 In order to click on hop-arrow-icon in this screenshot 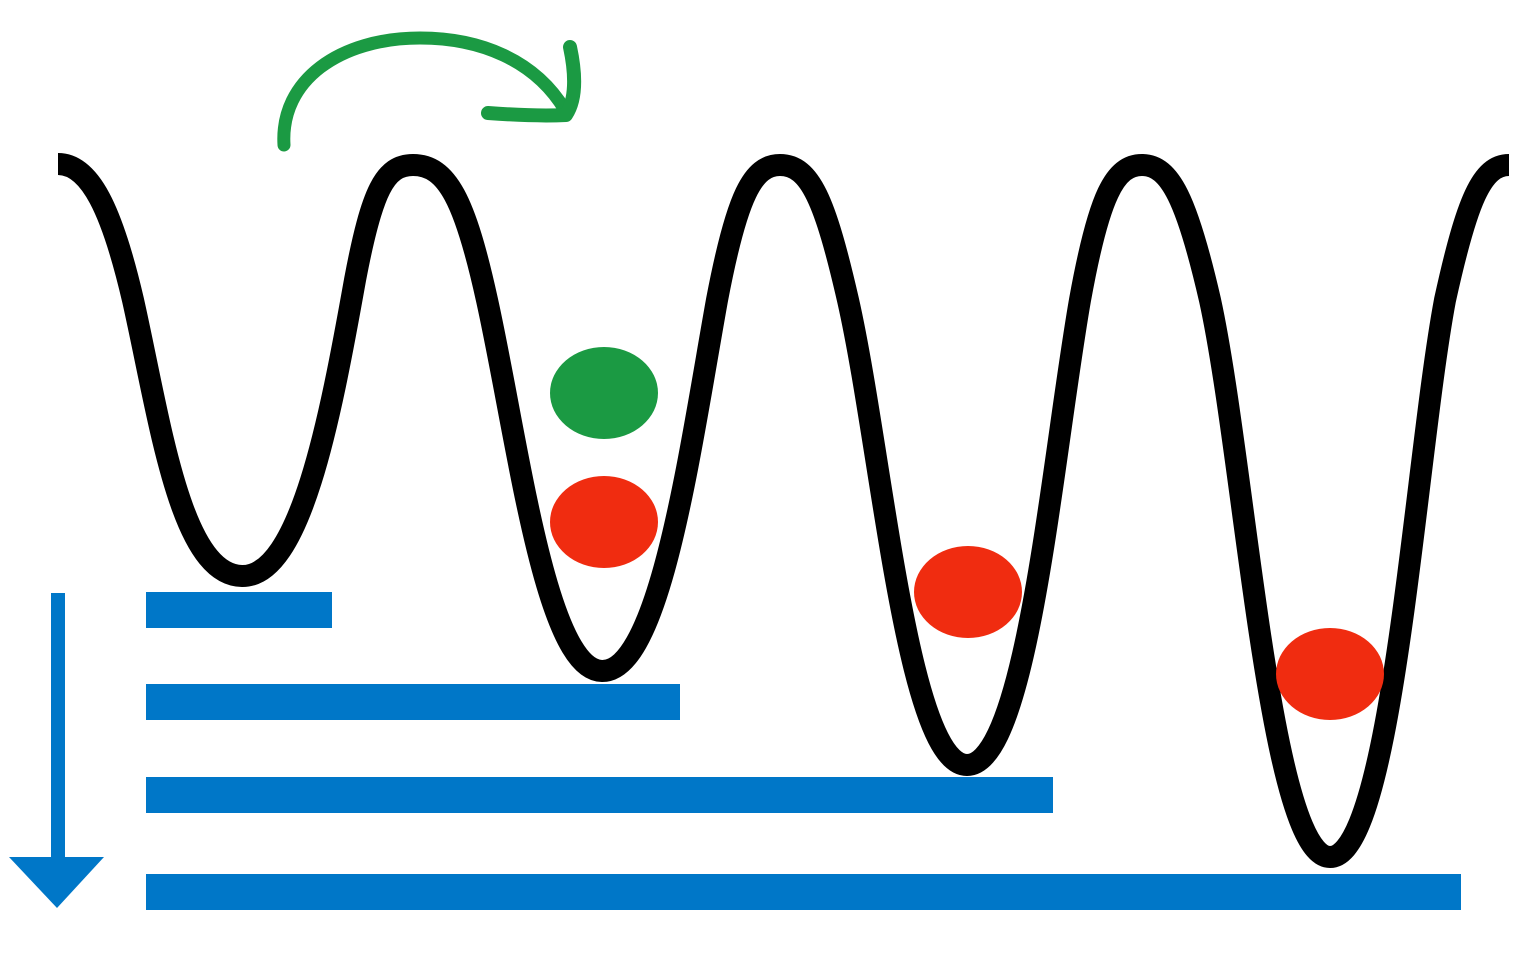, I will do `click(429, 91)`.